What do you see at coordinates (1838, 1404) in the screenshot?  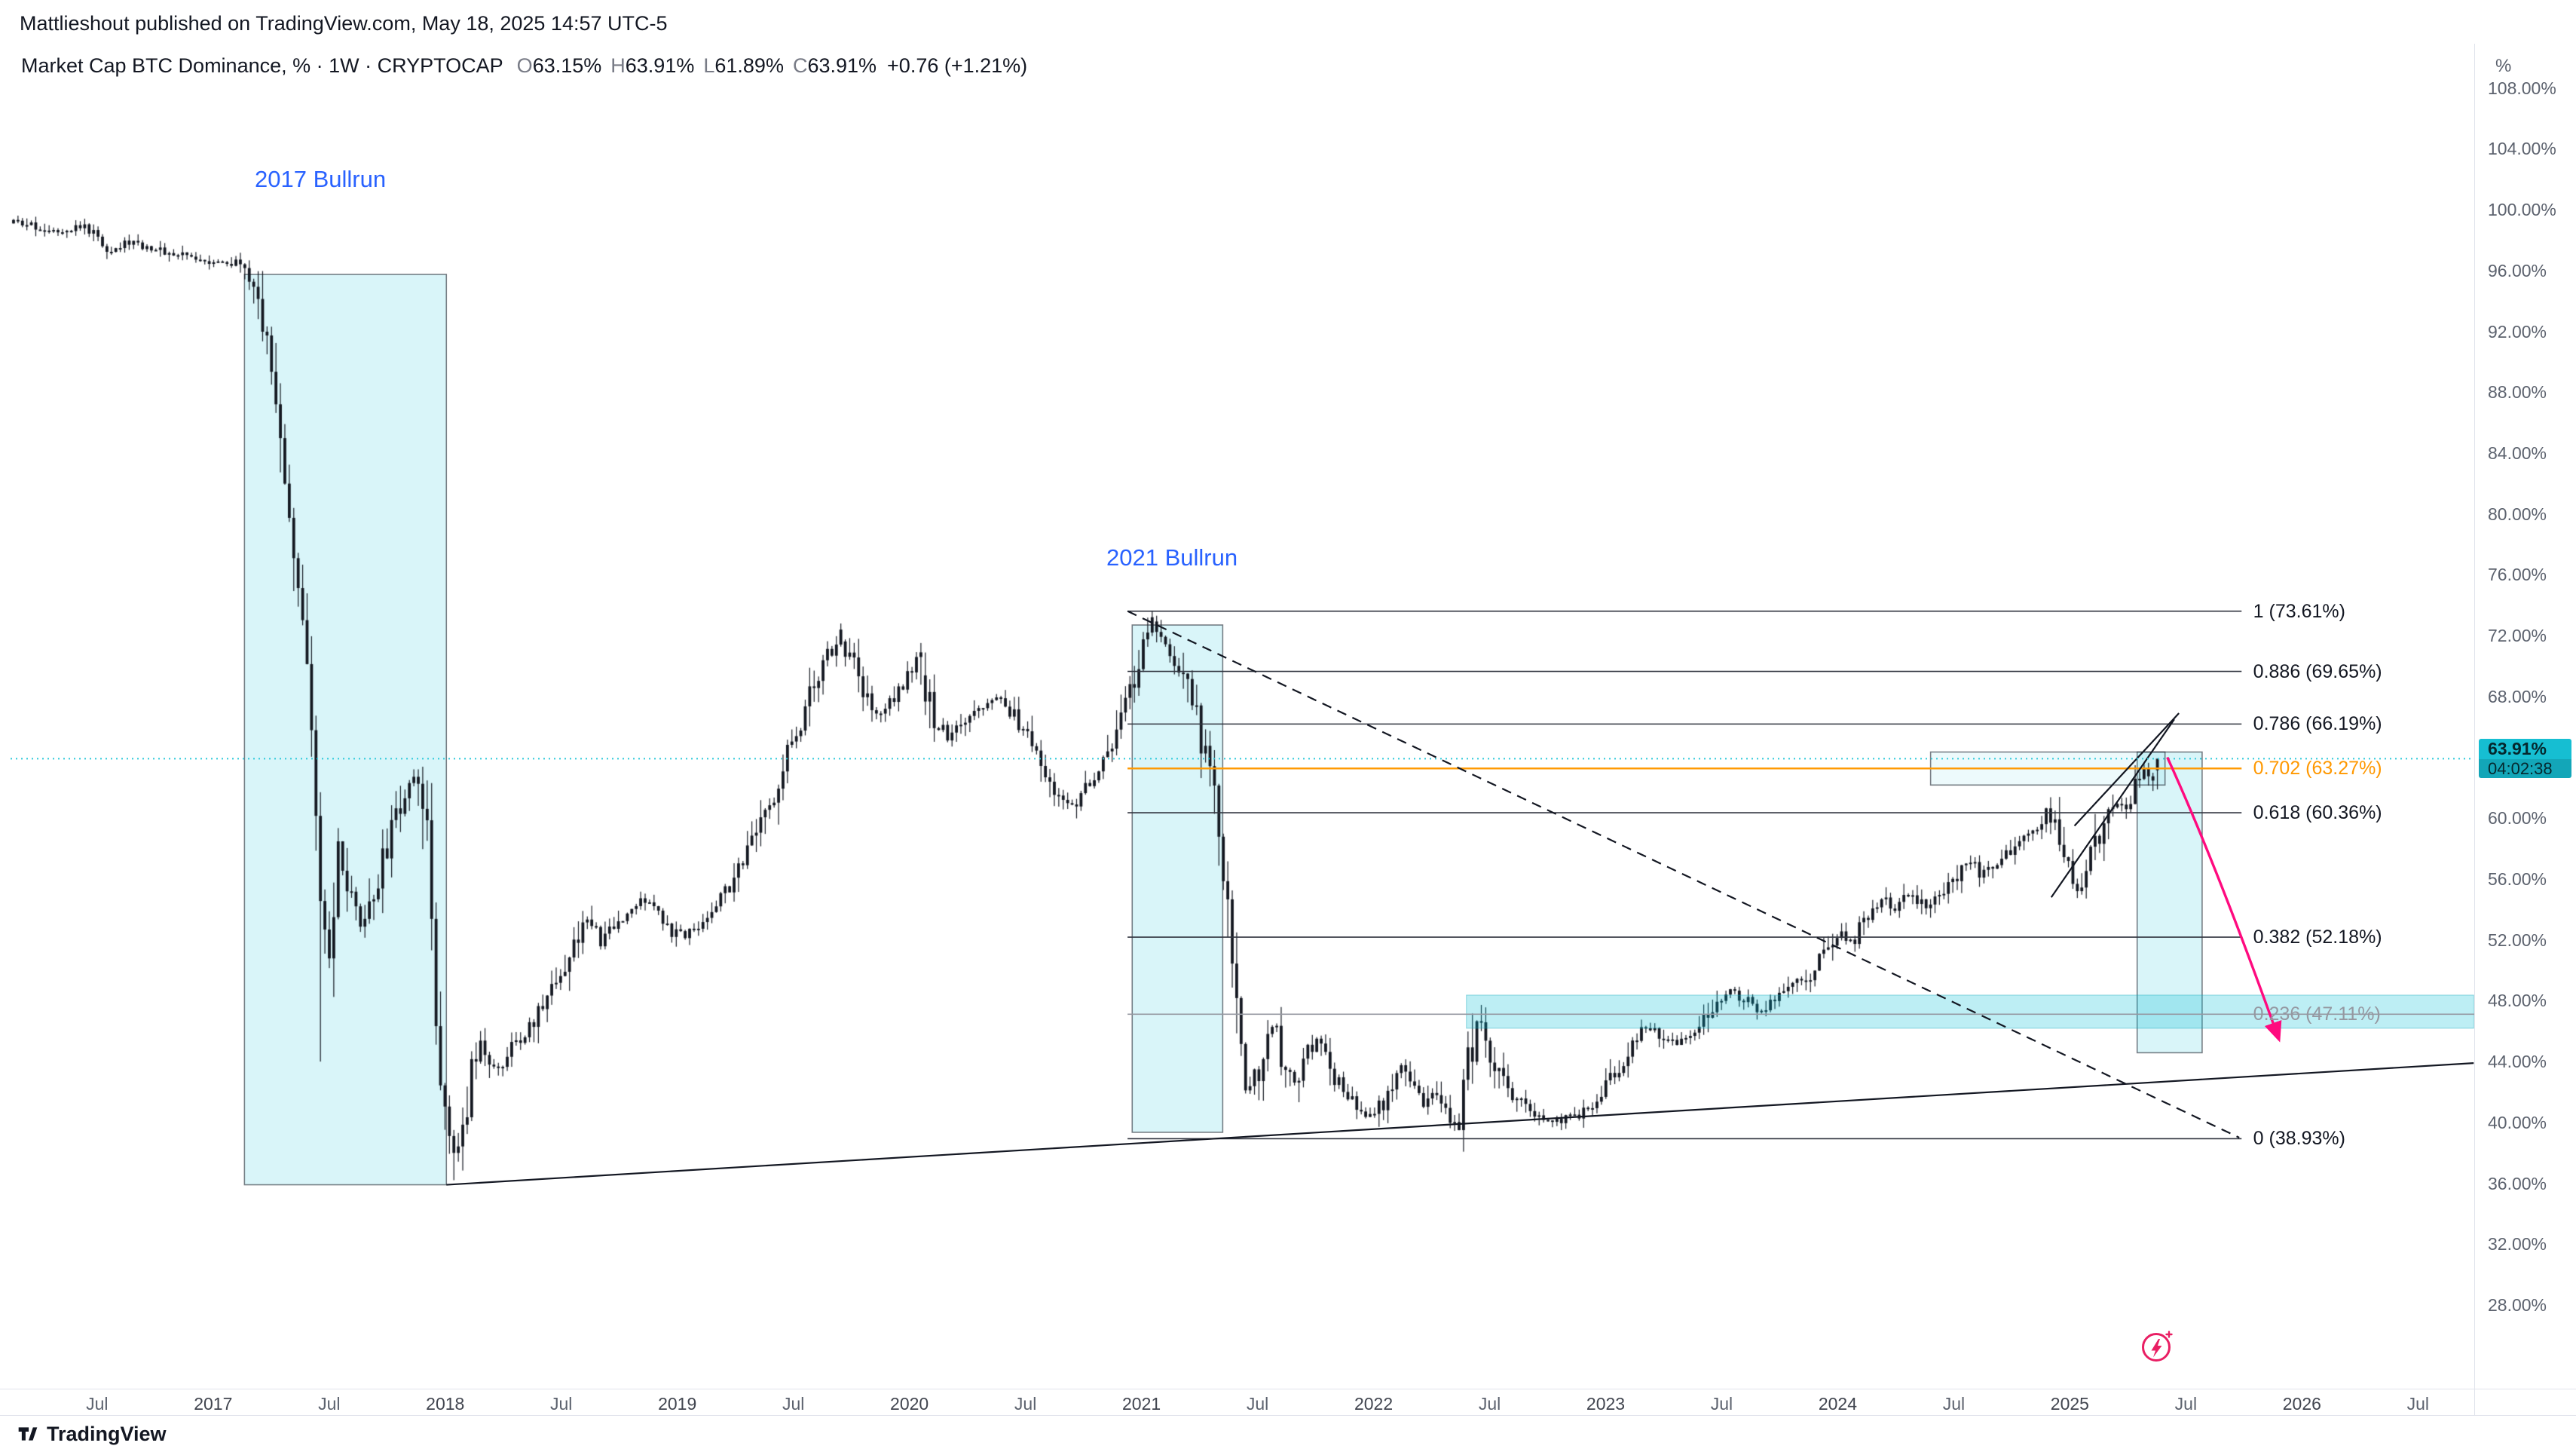 I see `time-tick-label: 2024` at bounding box center [1838, 1404].